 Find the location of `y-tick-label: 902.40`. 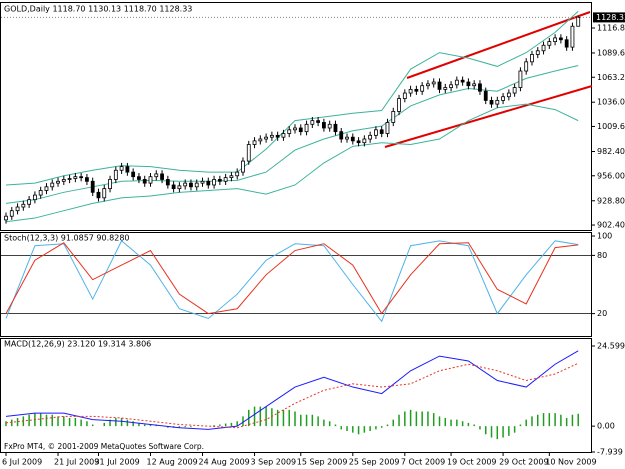

y-tick-label: 902.40 is located at coordinates (611, 225).